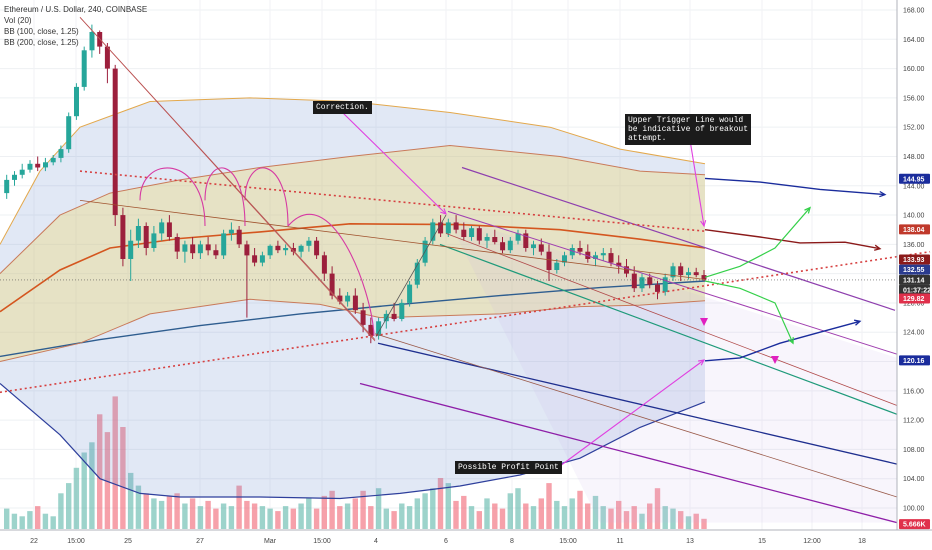 Image resolution: width=932 pixels, height=550 pixels. Describe the element at coordinates (678, 238) in the screenshot. I see `pitchfork-upper-line` at that location.